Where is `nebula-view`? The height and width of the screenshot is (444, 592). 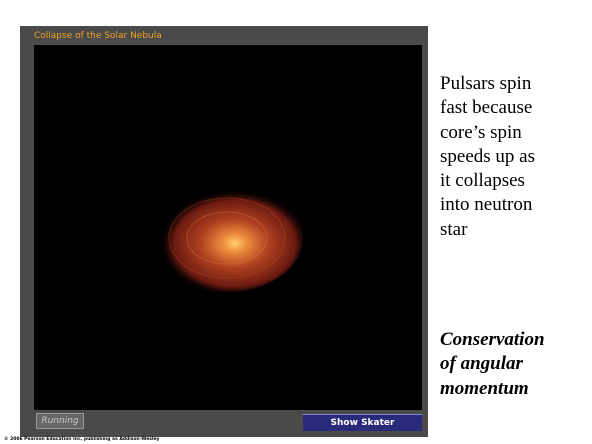
nebula-view is located at coordinates (227, 238).